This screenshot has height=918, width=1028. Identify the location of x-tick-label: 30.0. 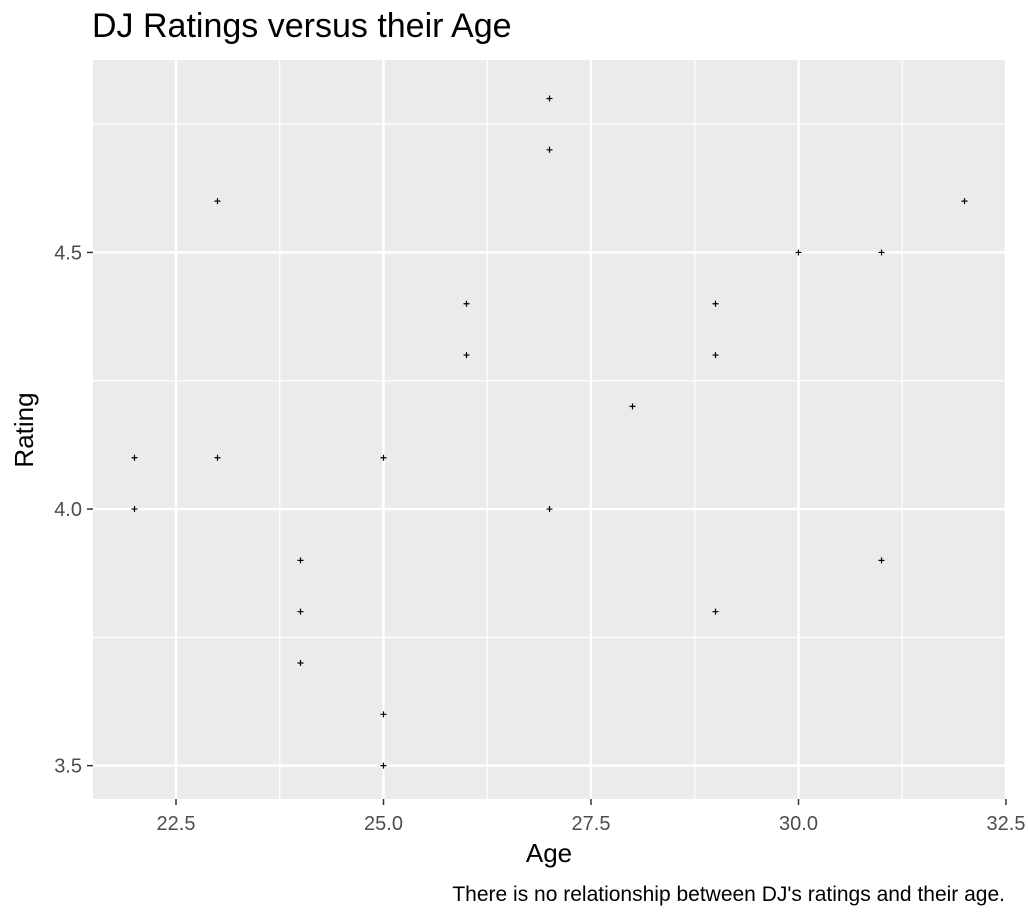
(798, 824).